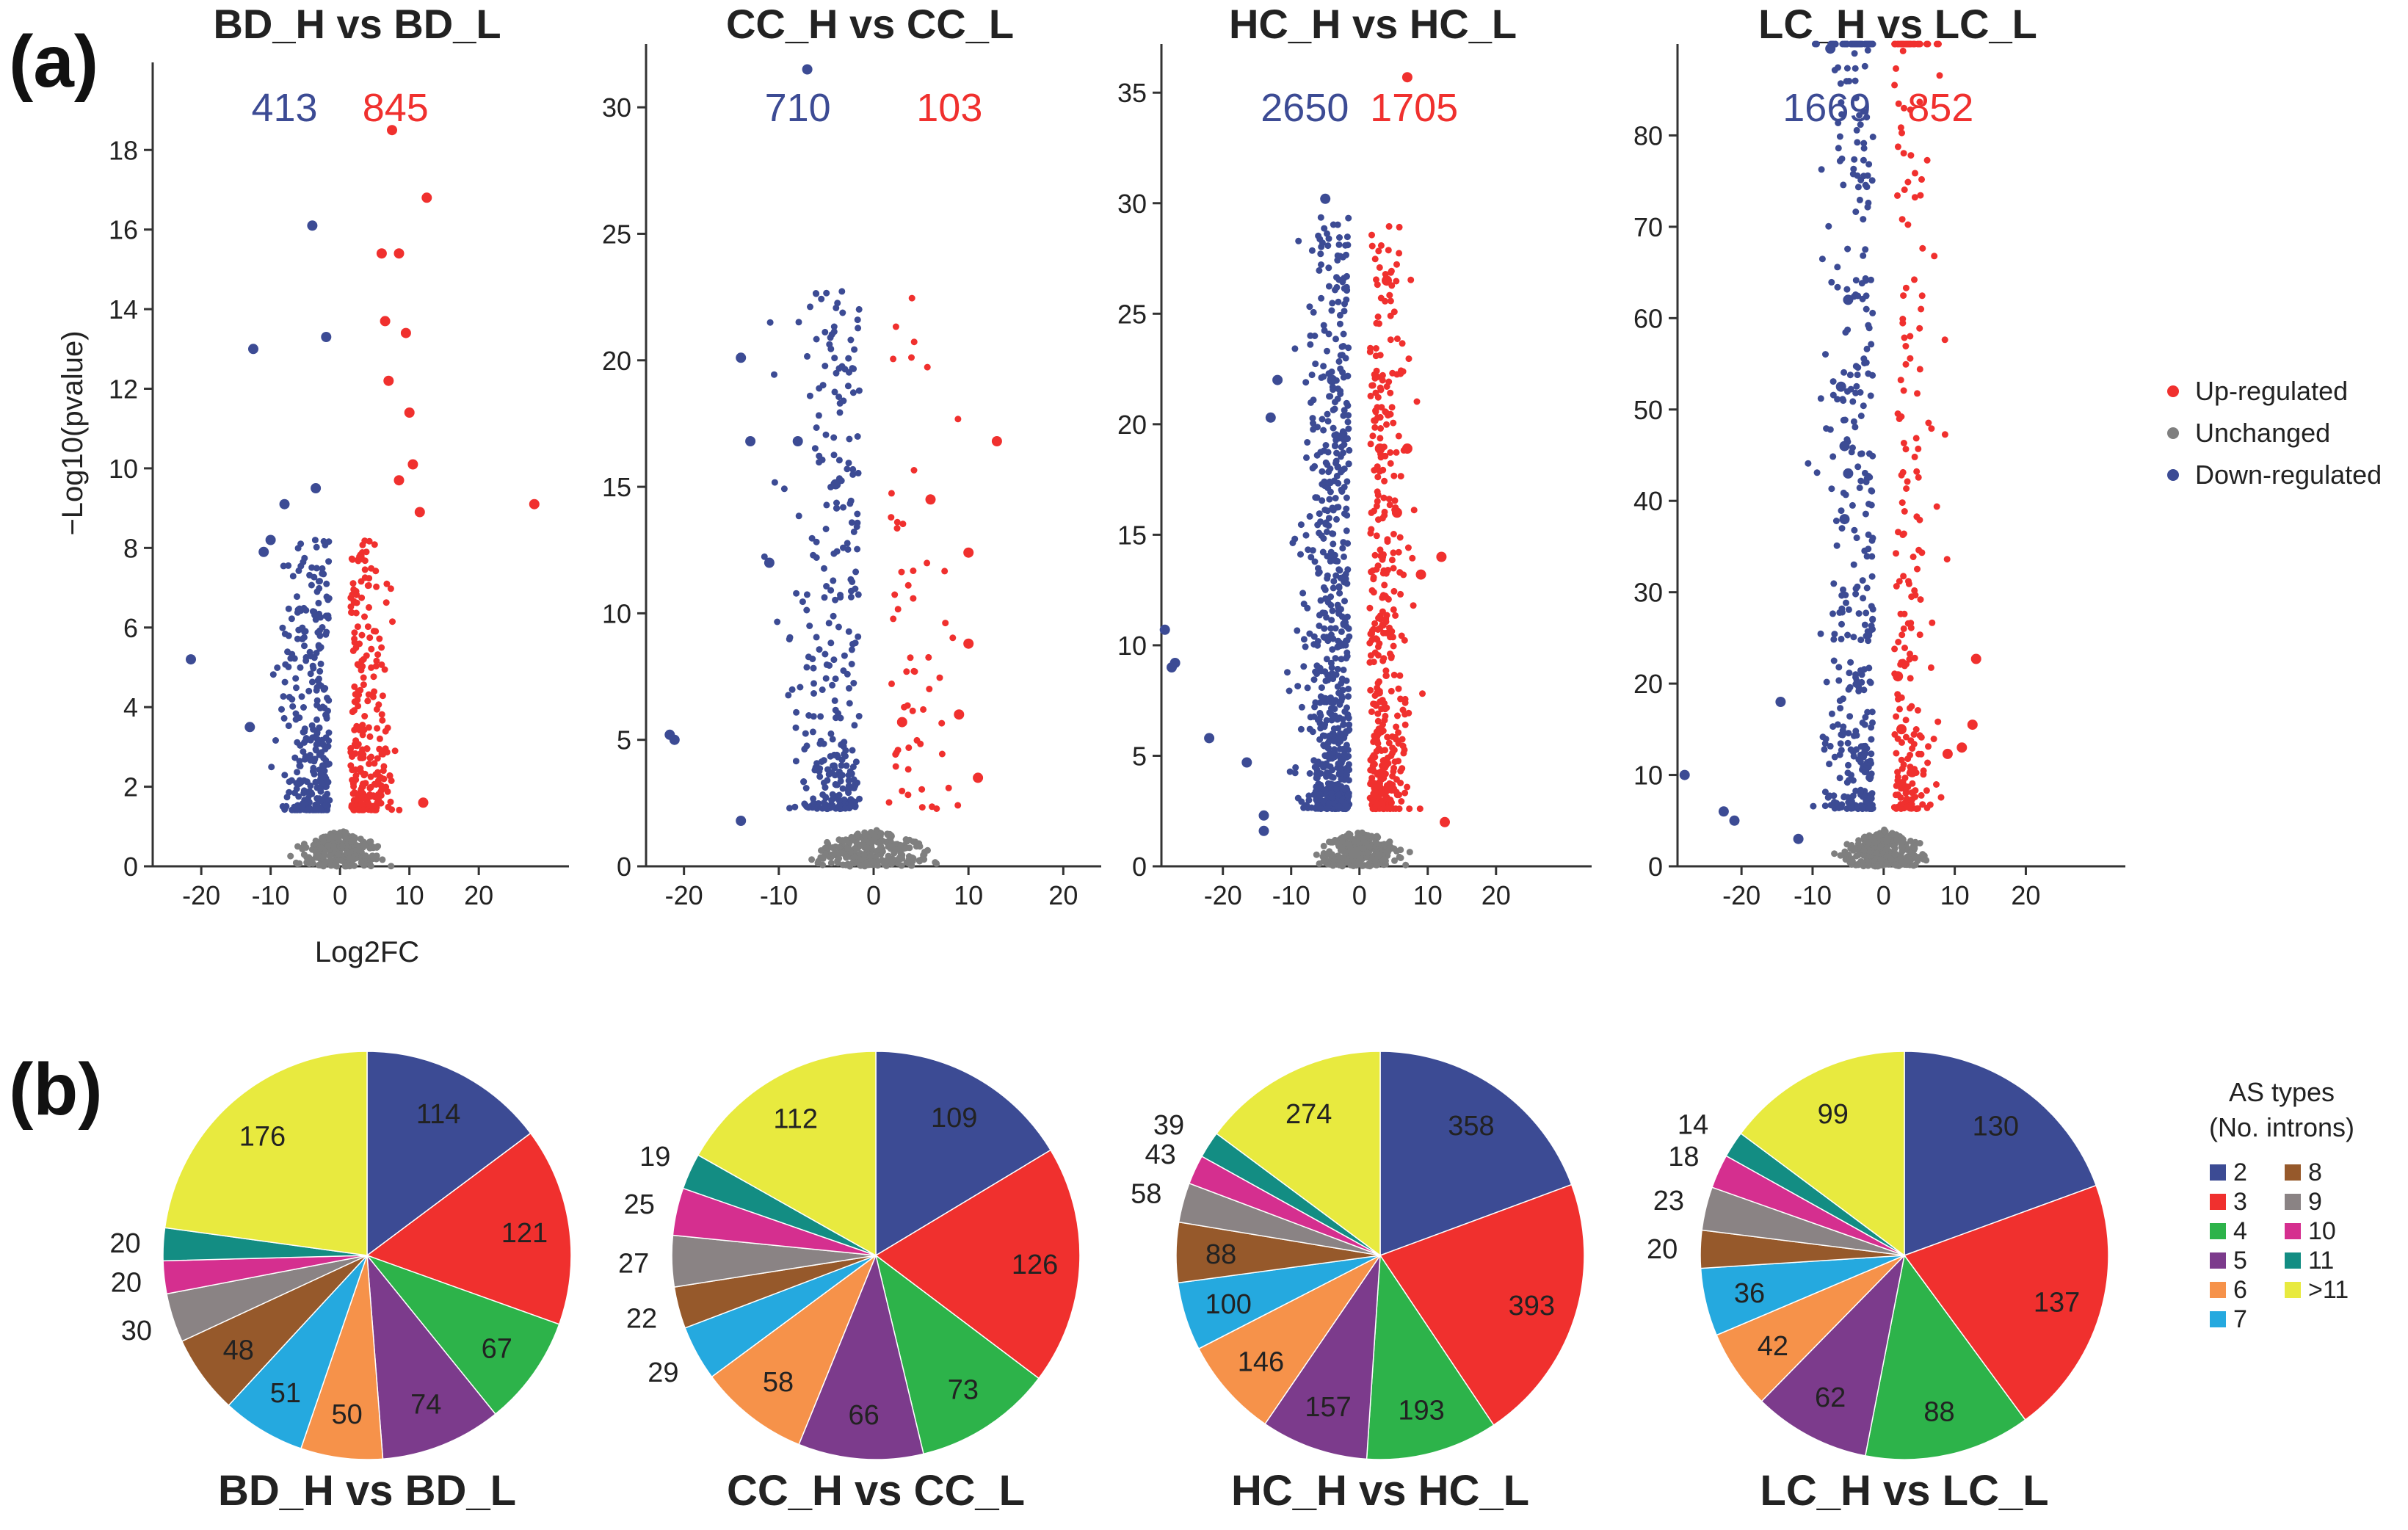 The width and height of the screenshot is (2408, 1530). What do you see at coordinates (357, 24) in the screenshot?
I see `plot-title: BD_H vs BD_L` at bounding box center [357, 24].